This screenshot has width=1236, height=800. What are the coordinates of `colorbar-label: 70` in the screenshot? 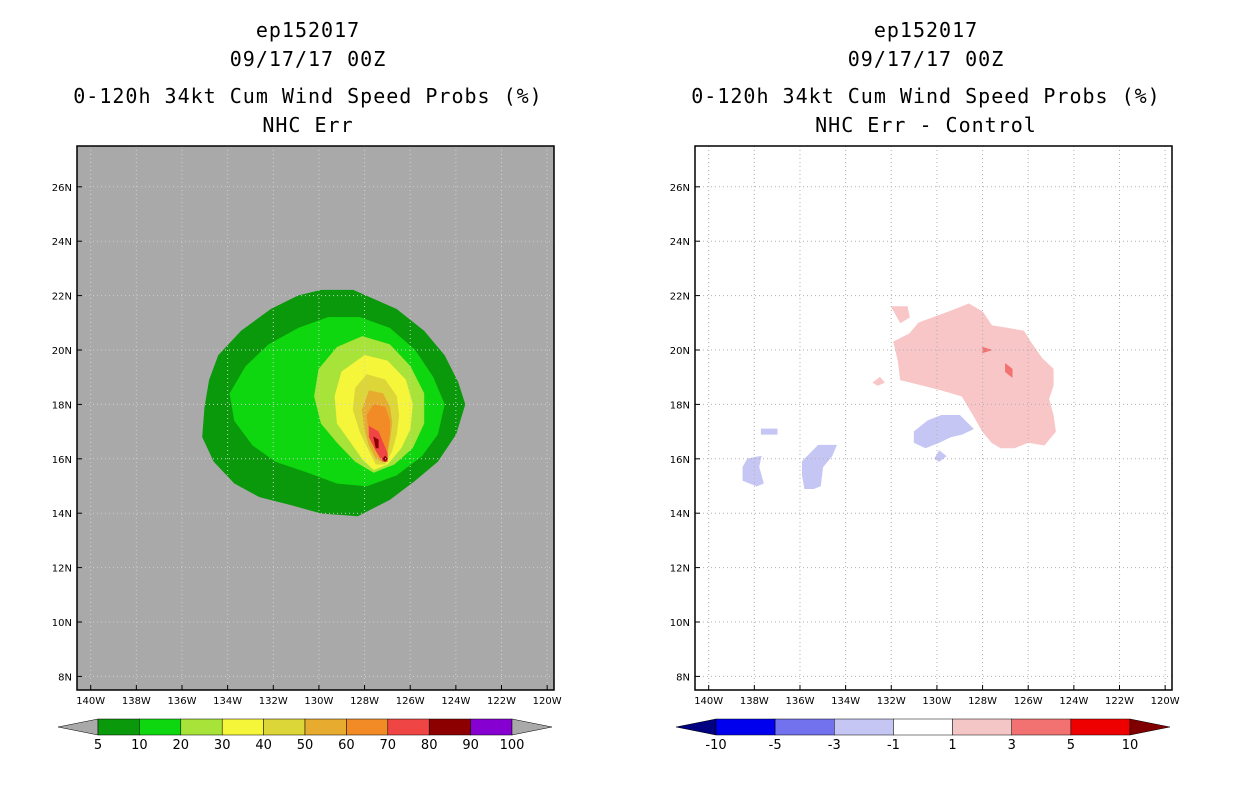 It's located at (388, 745).